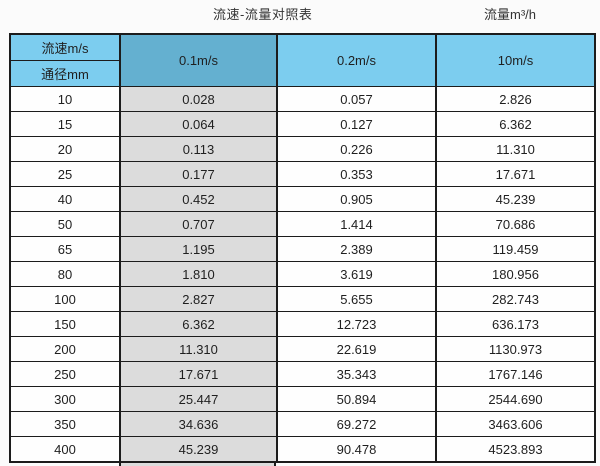 The image size is (600, 466). What do you see at coordinates (356, 174) in the screenshot?
I see `flow-value-cell: 0.353` at bounding box center [356, 174].